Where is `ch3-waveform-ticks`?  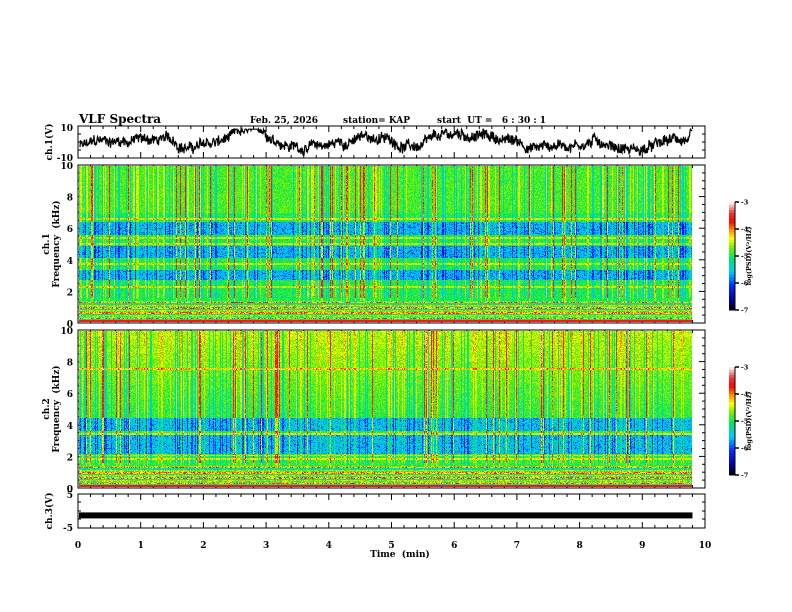 ch3-waveform-ticks is located at coordinates (391, 511).